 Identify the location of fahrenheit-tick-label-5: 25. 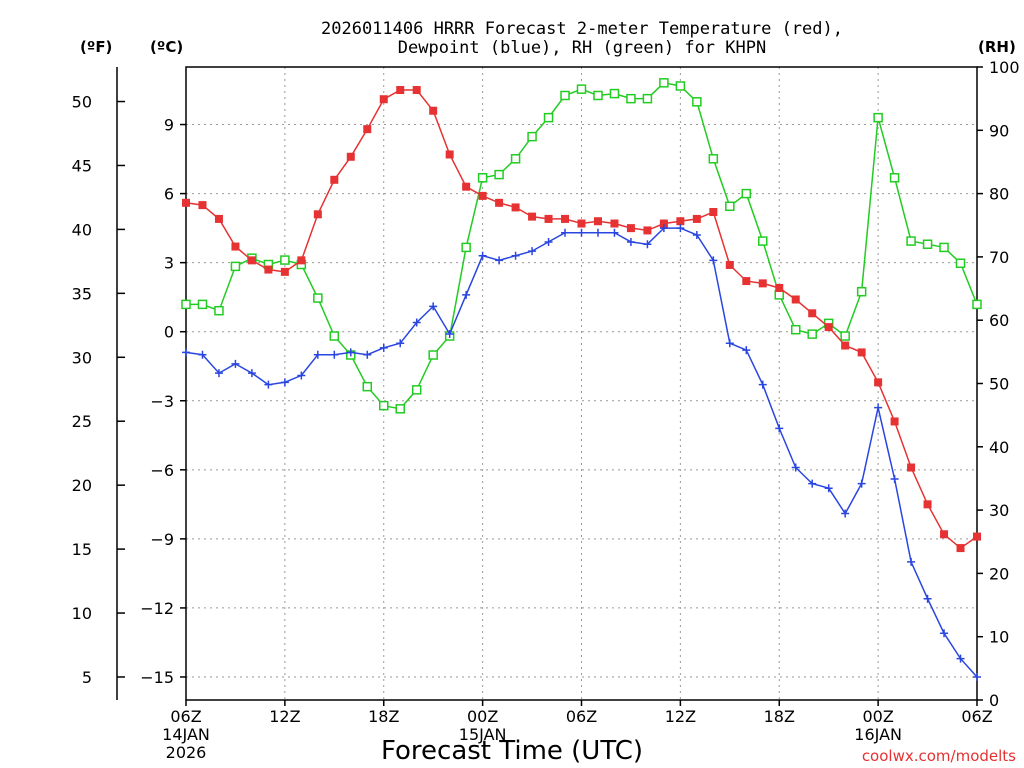
(82, 421).